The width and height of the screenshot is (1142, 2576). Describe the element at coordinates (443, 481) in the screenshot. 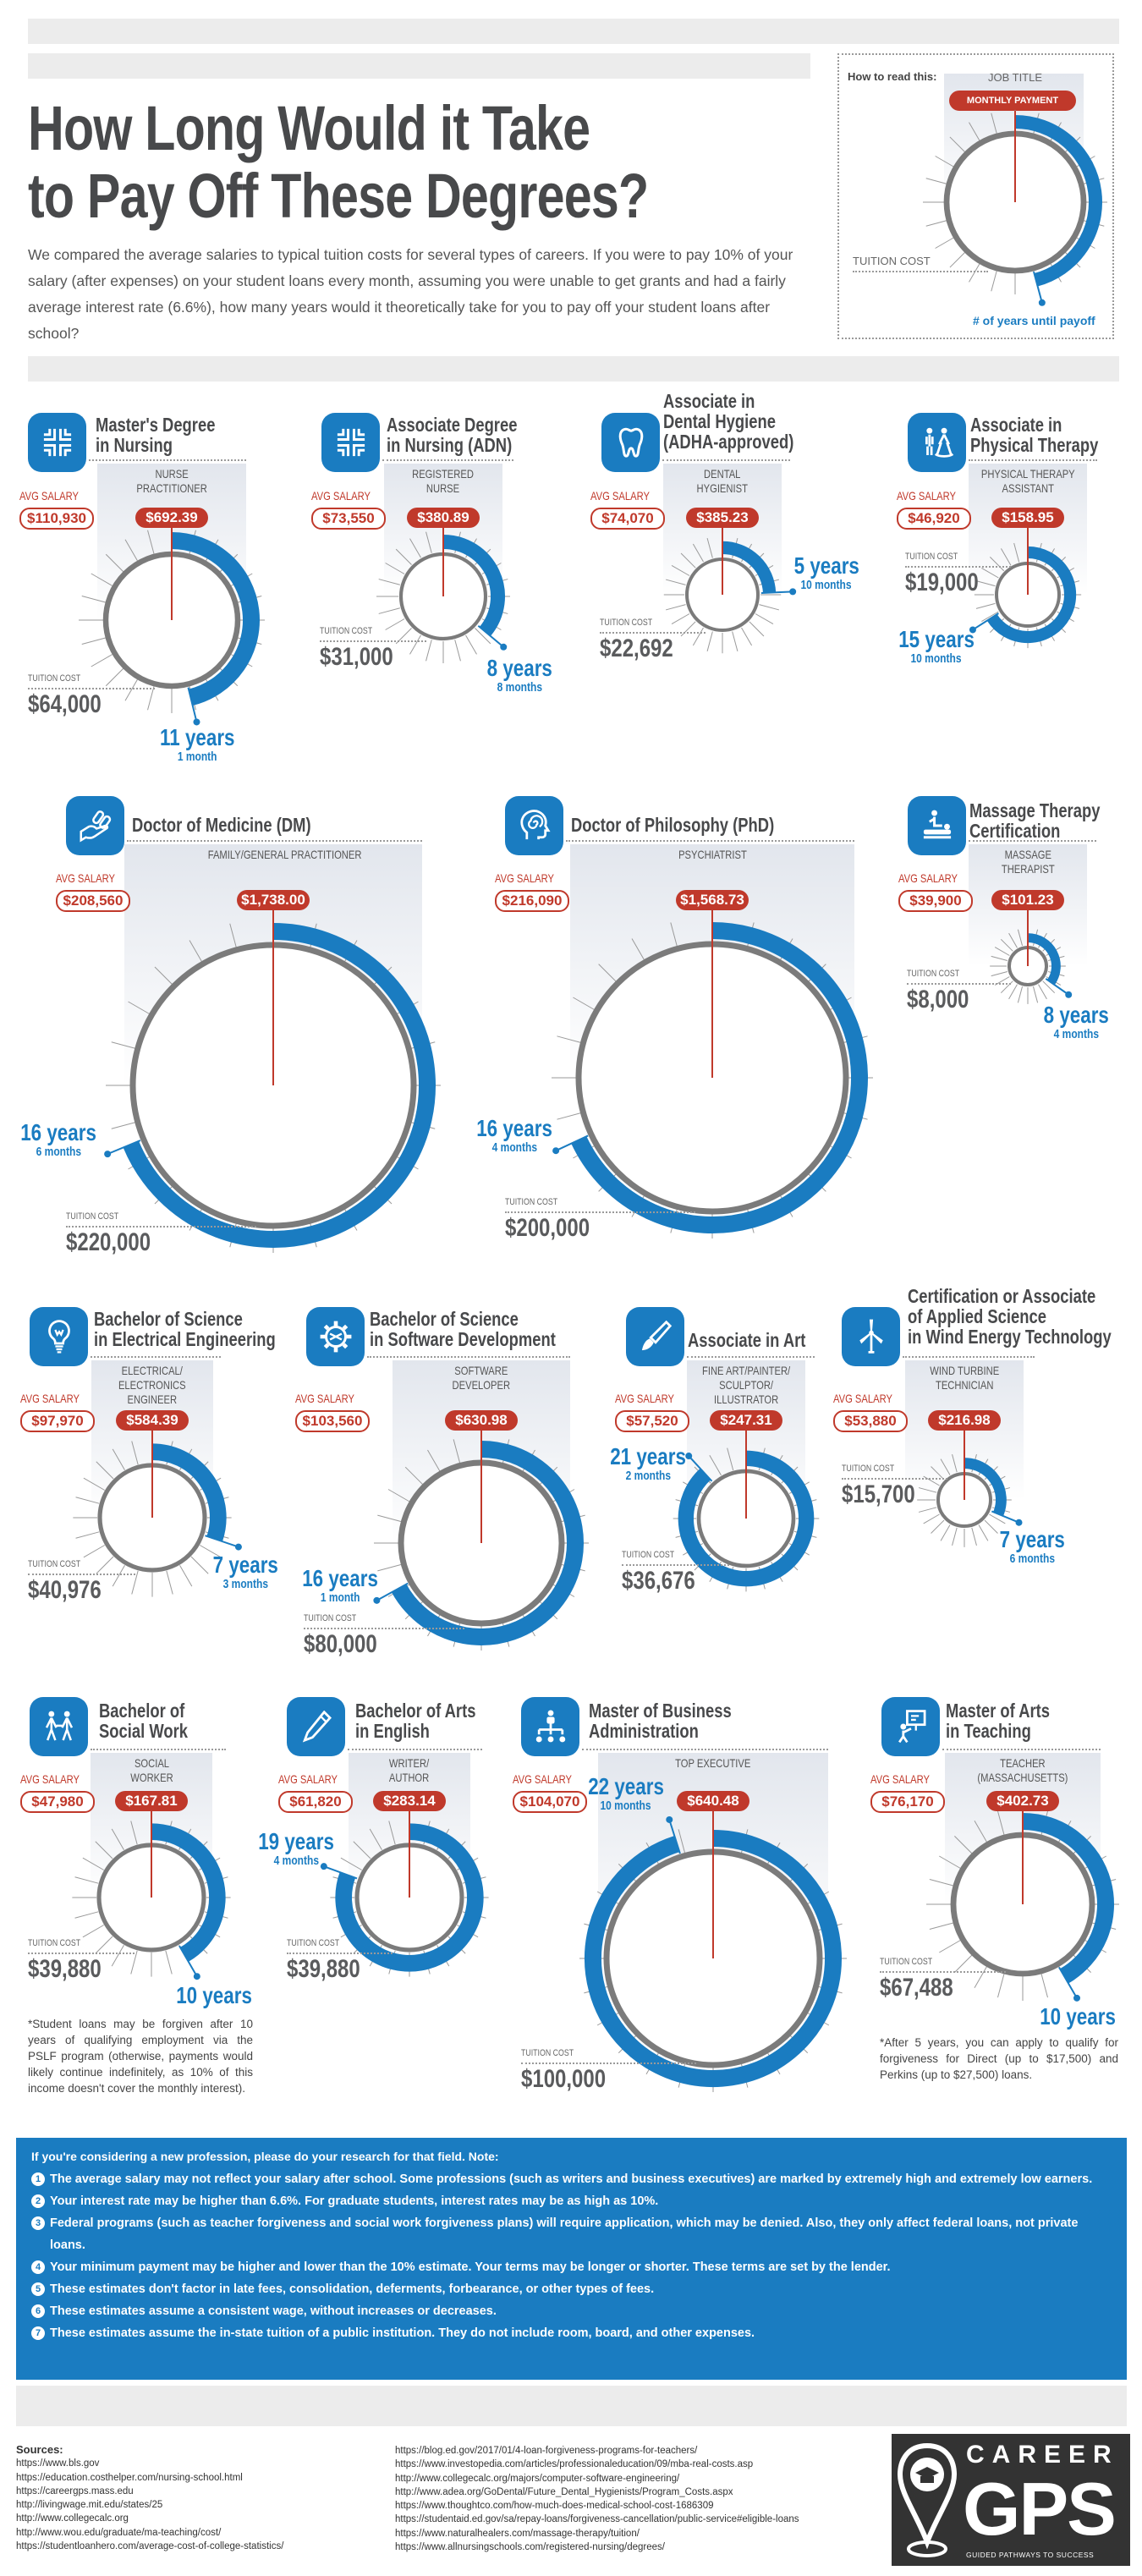

I see `job-title-text: REGISTERED NURSE` at that location.